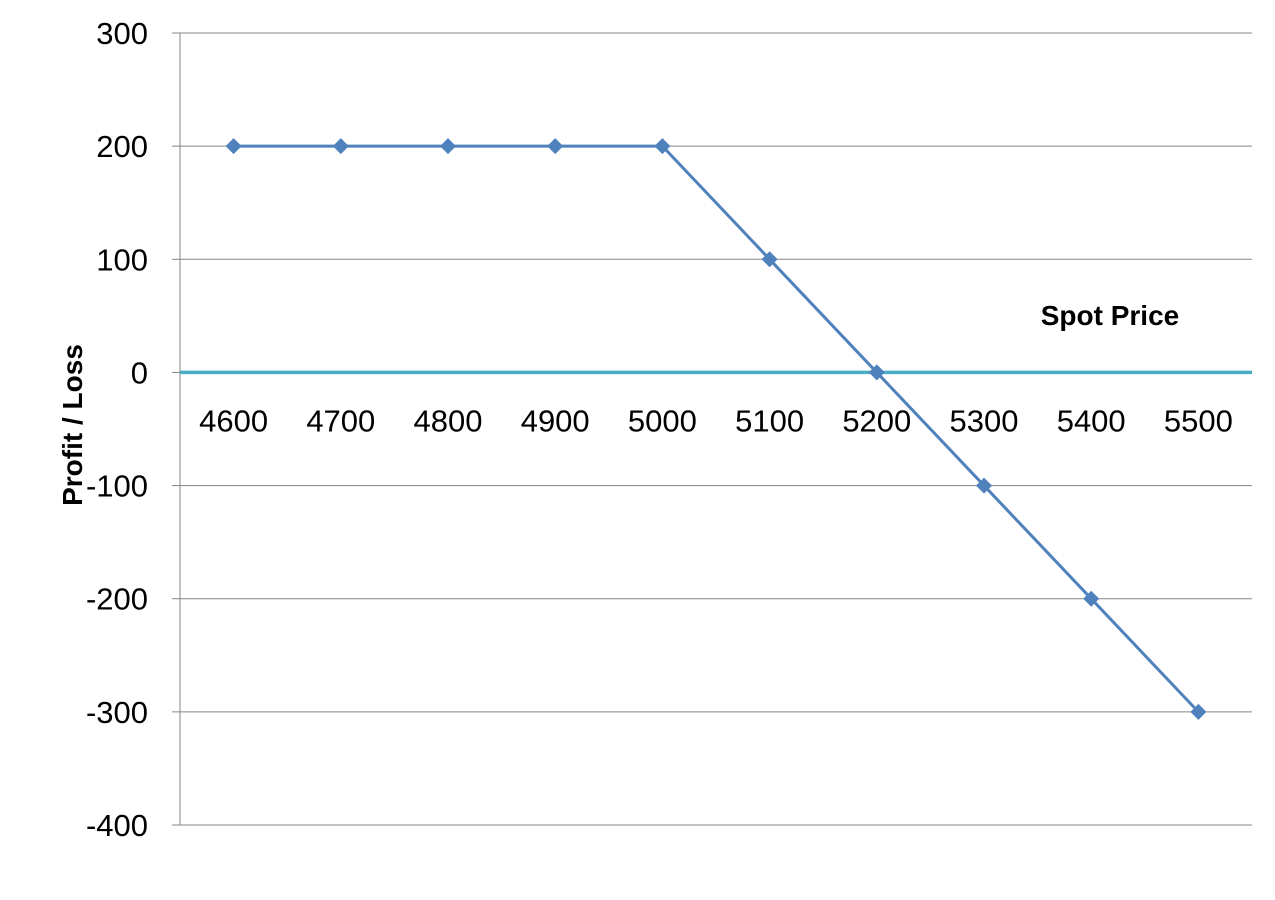 This screenshot has width=1275, height=900. Describe the element at coordinates (1110, 315) in the screenshot. I see `x-axis-title: Spot Price` at that location.